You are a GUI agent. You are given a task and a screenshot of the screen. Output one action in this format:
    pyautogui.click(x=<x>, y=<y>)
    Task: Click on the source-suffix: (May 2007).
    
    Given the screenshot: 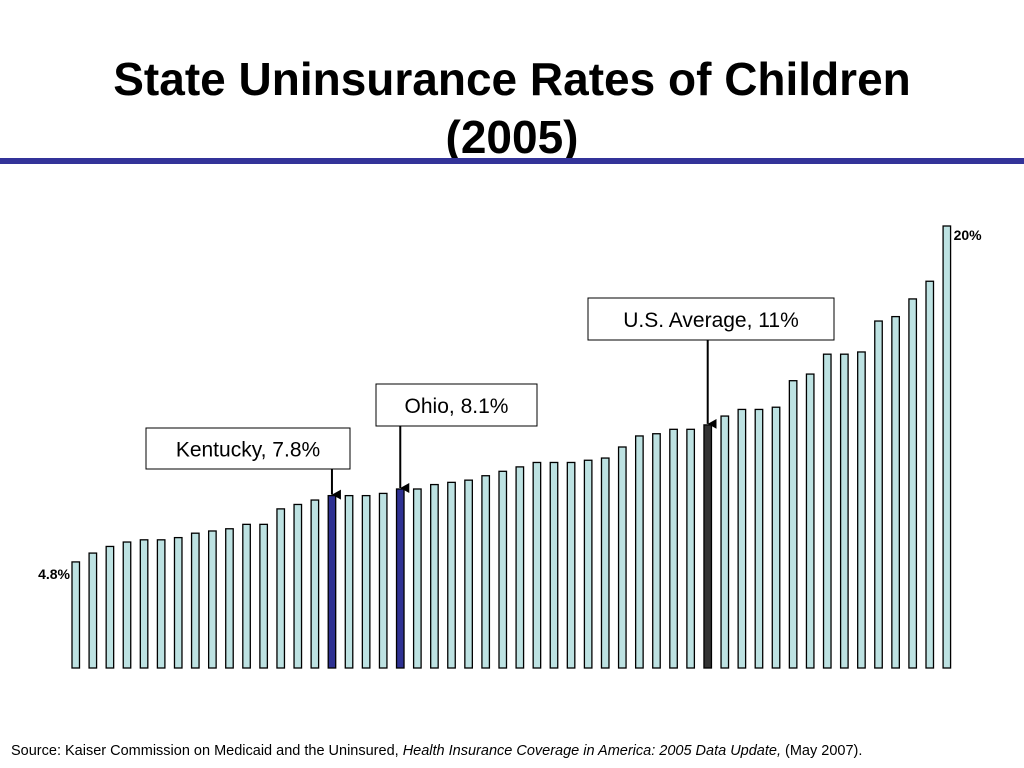 What is the action you would take?
    pyautogui.click(x=822, y=751)
    